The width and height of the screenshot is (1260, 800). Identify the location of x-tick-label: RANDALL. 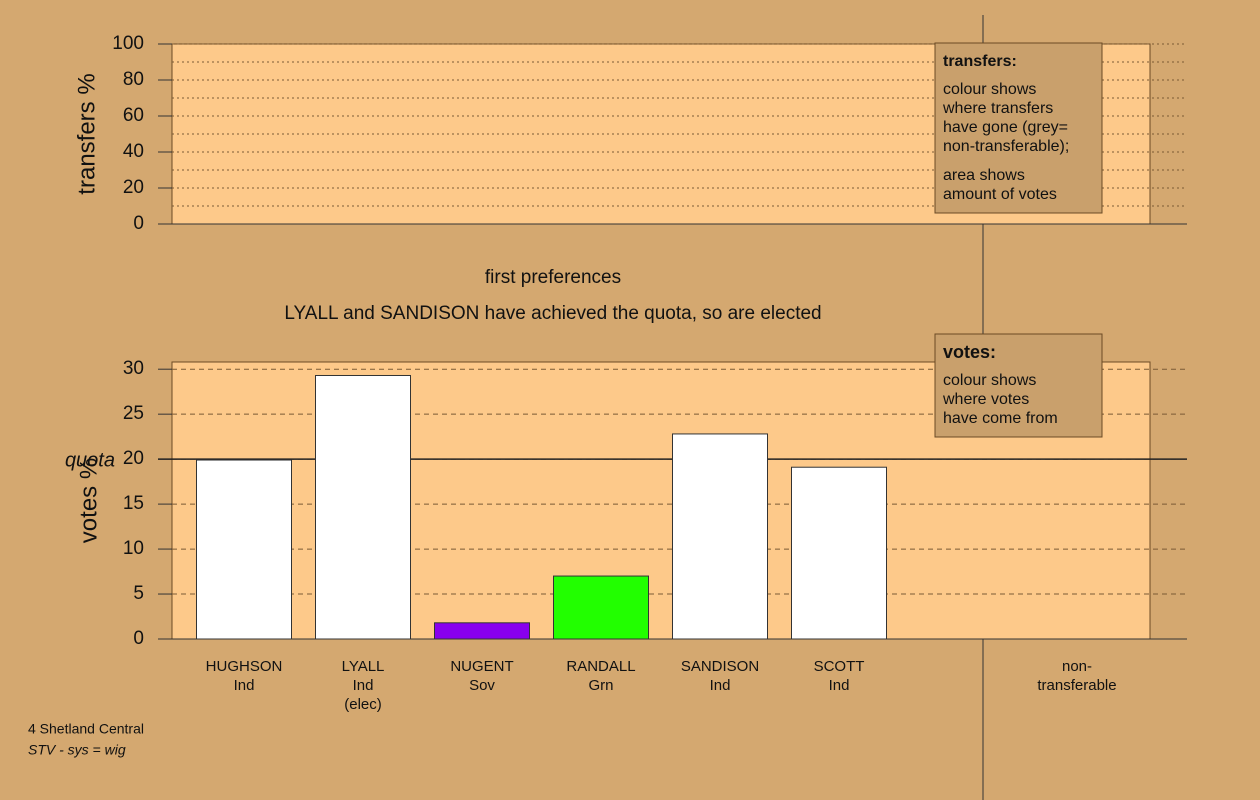
(600, 666).